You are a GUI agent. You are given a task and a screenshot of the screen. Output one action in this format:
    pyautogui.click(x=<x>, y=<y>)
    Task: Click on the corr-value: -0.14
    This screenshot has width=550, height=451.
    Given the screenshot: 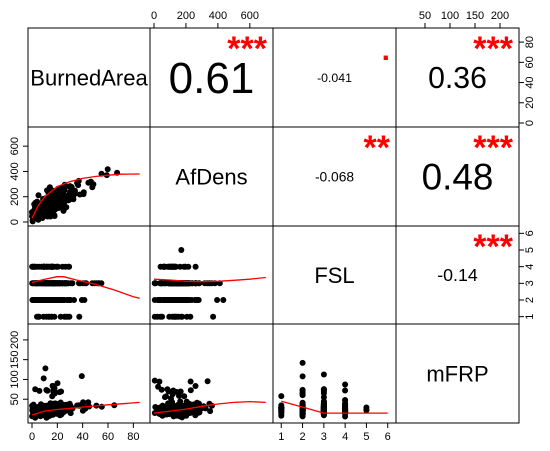 What is the action you would take?
    pyautogui.click(x=457, y=275)
    